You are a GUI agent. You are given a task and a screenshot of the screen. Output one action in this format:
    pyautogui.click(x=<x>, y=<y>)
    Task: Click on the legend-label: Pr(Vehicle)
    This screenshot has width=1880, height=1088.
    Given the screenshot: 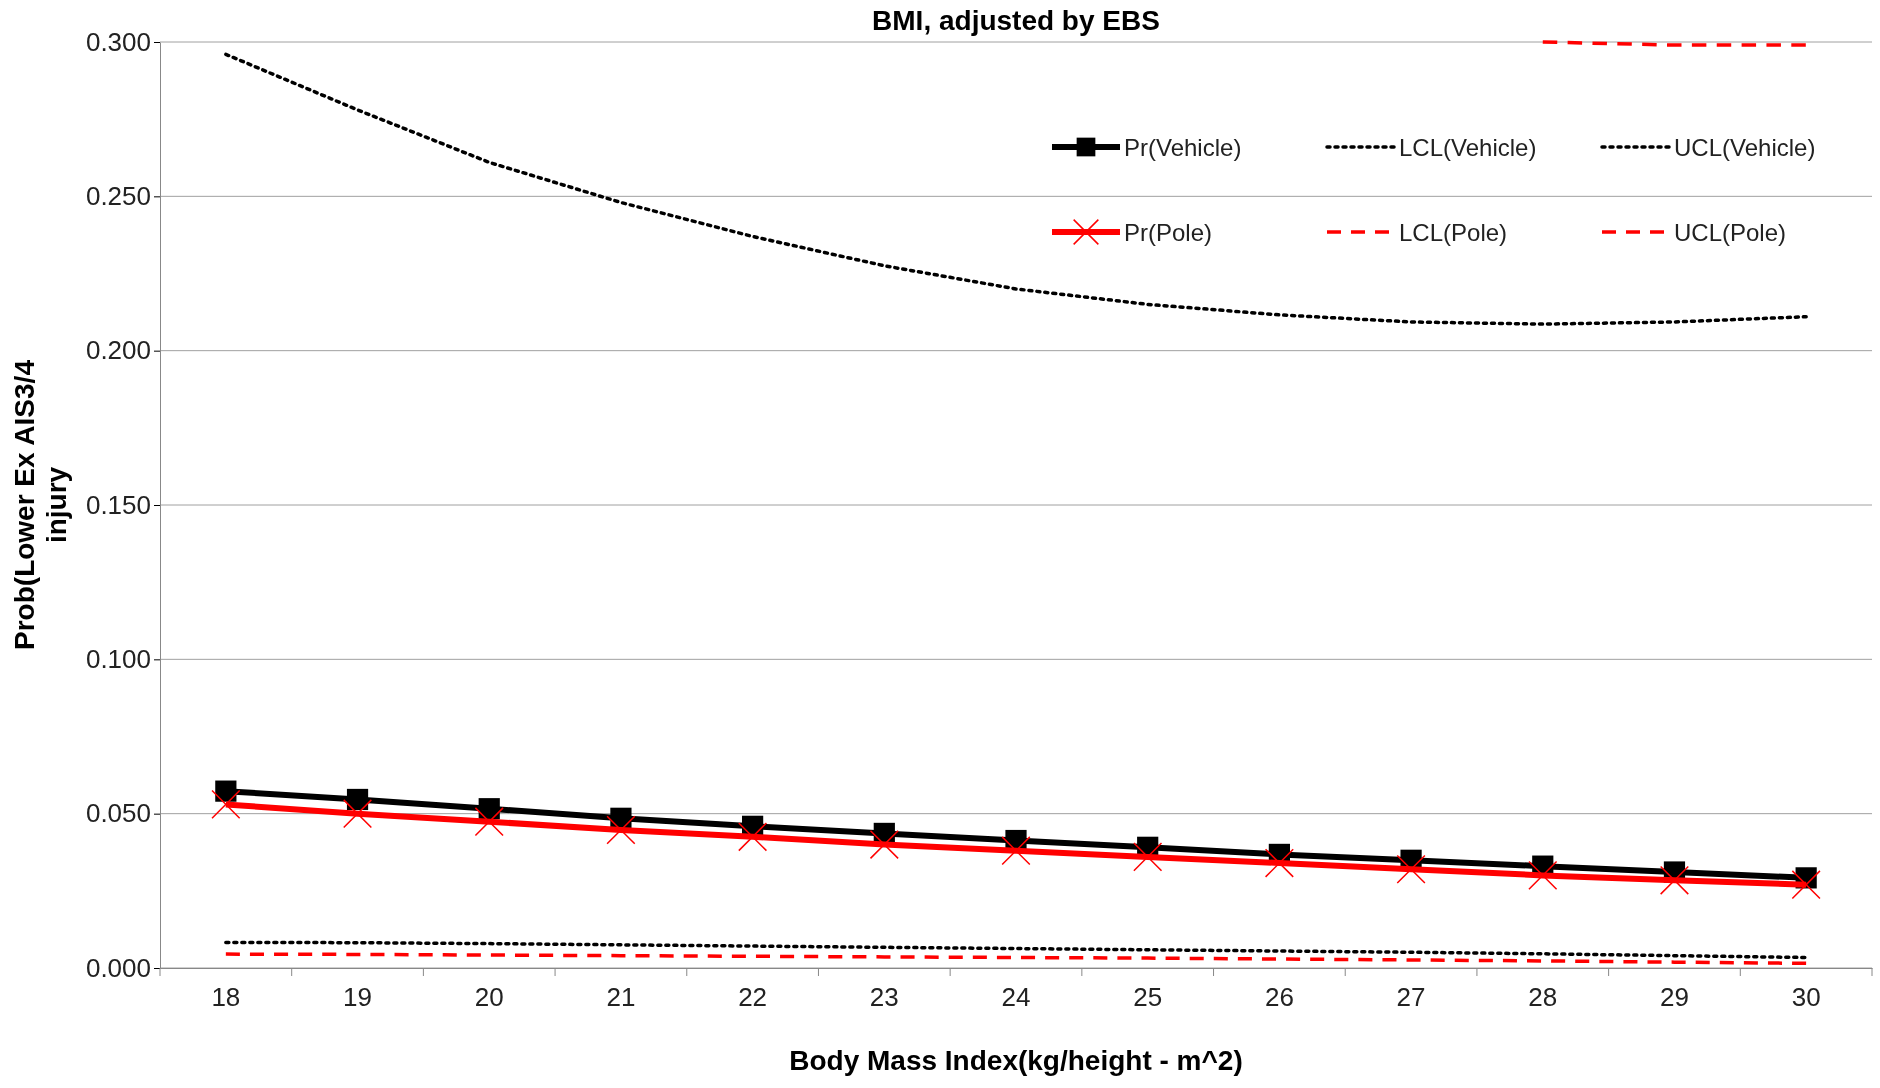 What is the action you would take?
    pyautogui.click(x=1183, y=147)
    